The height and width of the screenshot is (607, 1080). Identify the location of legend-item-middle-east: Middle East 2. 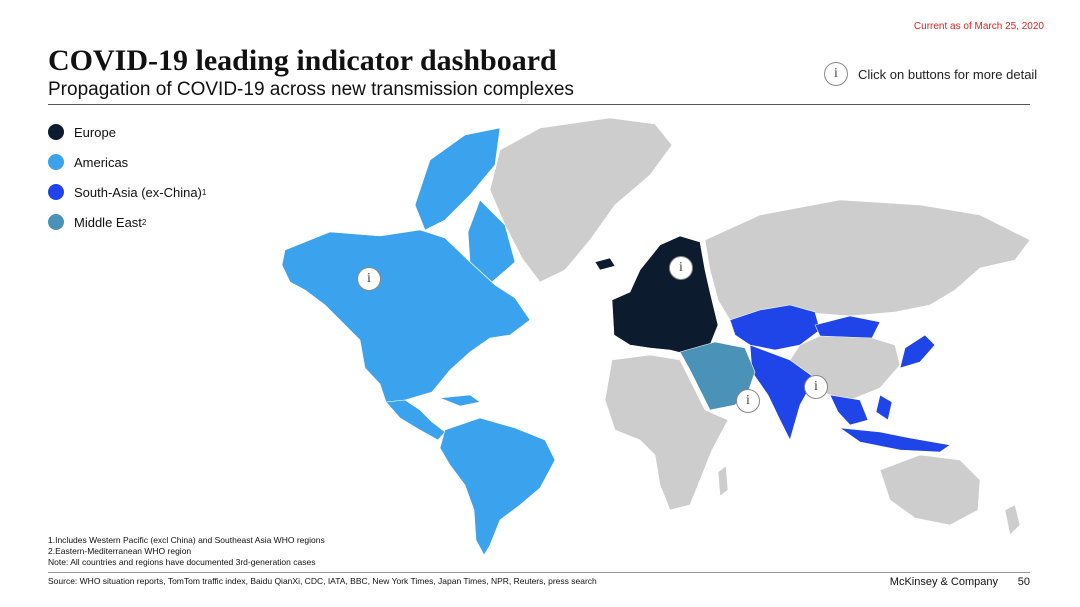
(127, 222).